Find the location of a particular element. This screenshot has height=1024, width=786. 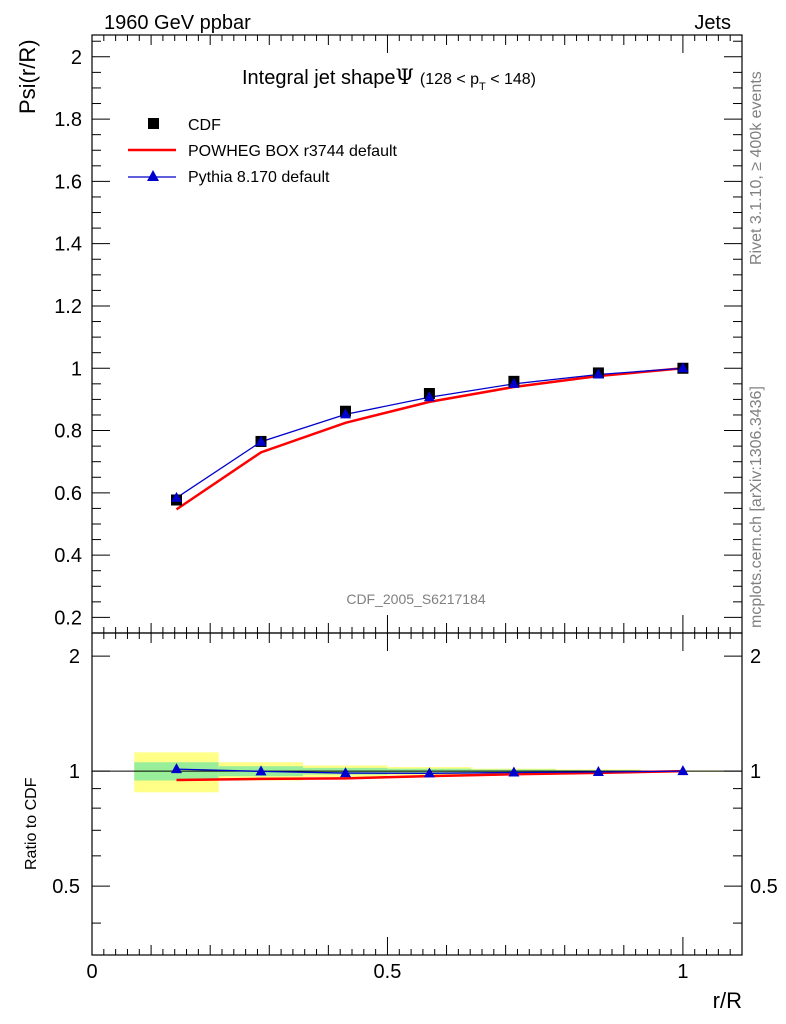

y-tick-label: 1.8 is located at coordinates (68, 120).